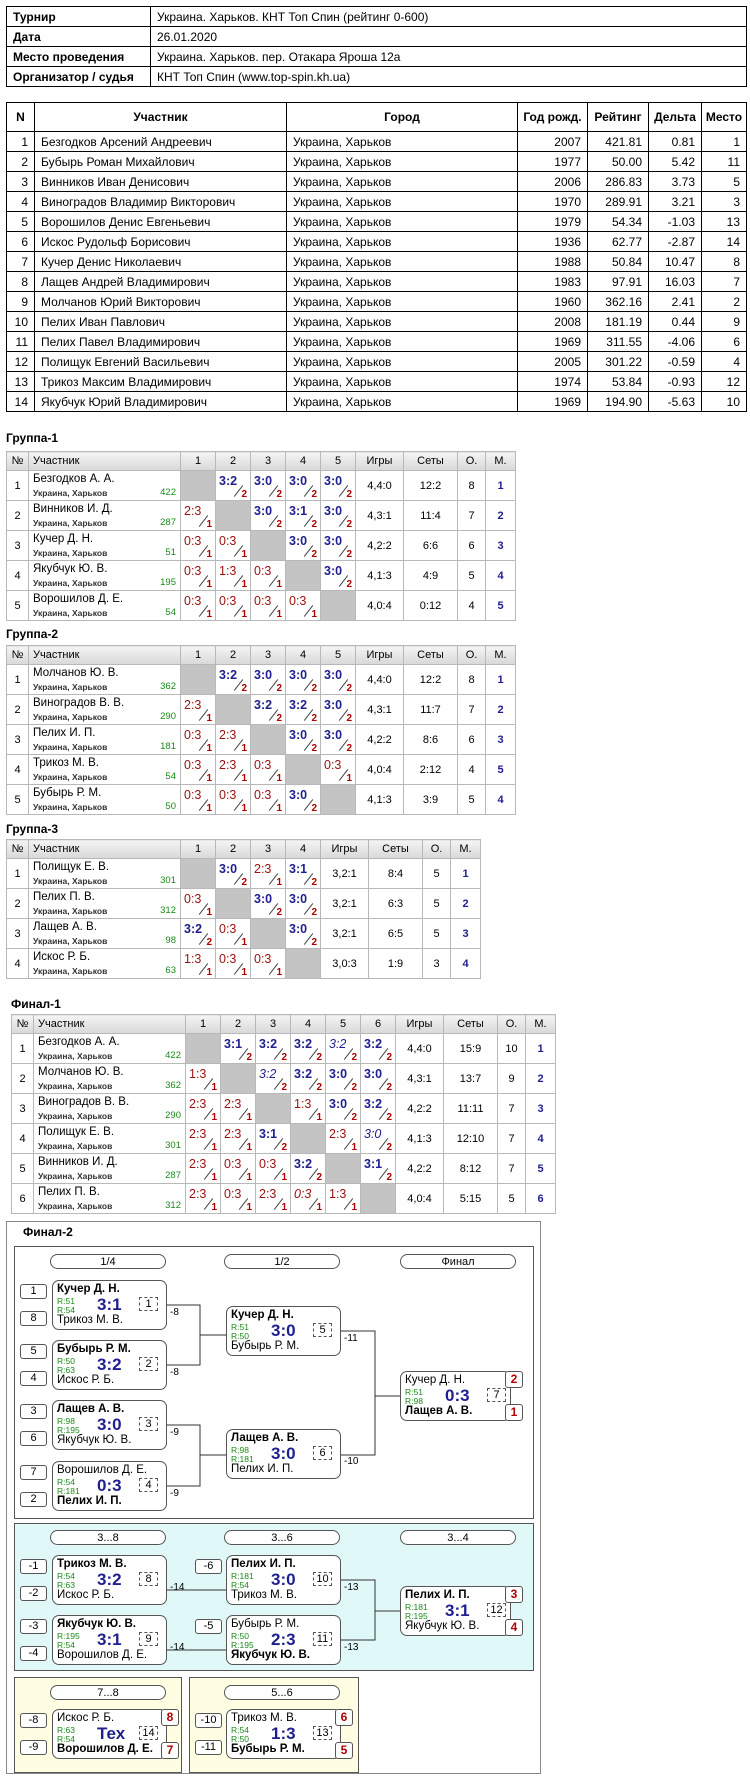 The width and height of the screenshot is (750, 1776). Describe the element at coordinates (402, 117) in the screenshot. I see `column-header: Город` at that location.